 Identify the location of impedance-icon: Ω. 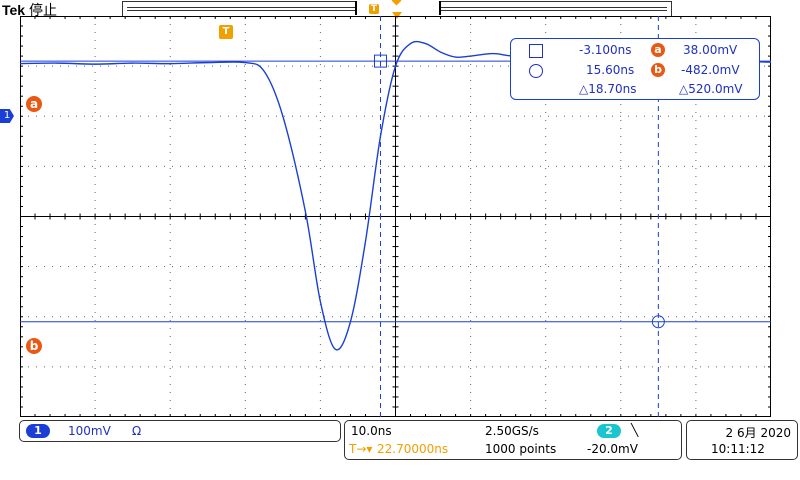
(137, 431).